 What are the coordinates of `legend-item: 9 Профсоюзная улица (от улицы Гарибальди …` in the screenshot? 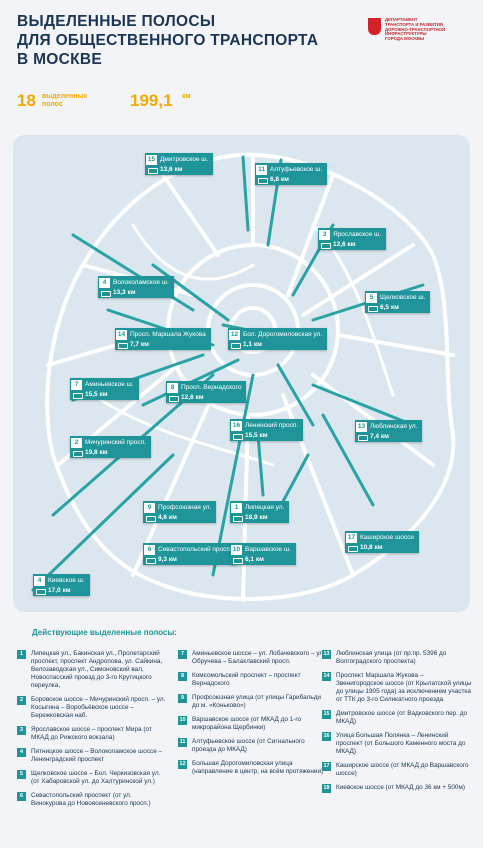 It's located at (253, 702).